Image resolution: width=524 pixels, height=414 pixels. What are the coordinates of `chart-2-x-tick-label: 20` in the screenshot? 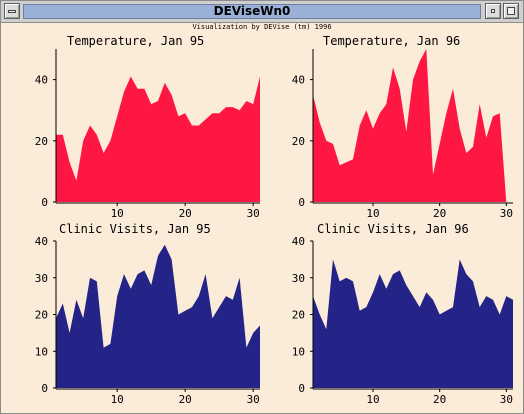 It's located at (439, 213).